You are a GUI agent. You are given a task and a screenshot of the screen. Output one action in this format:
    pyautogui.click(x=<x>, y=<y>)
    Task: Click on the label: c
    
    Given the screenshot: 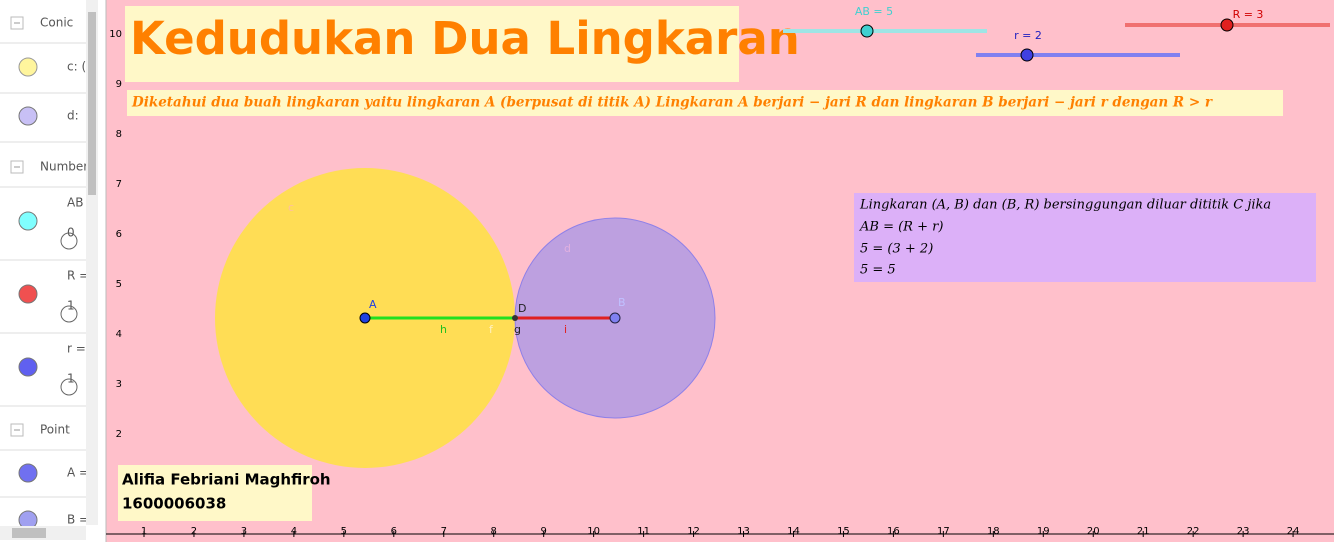 What is the action you would take?
    pyautogui.click(x=291, y=207)
    